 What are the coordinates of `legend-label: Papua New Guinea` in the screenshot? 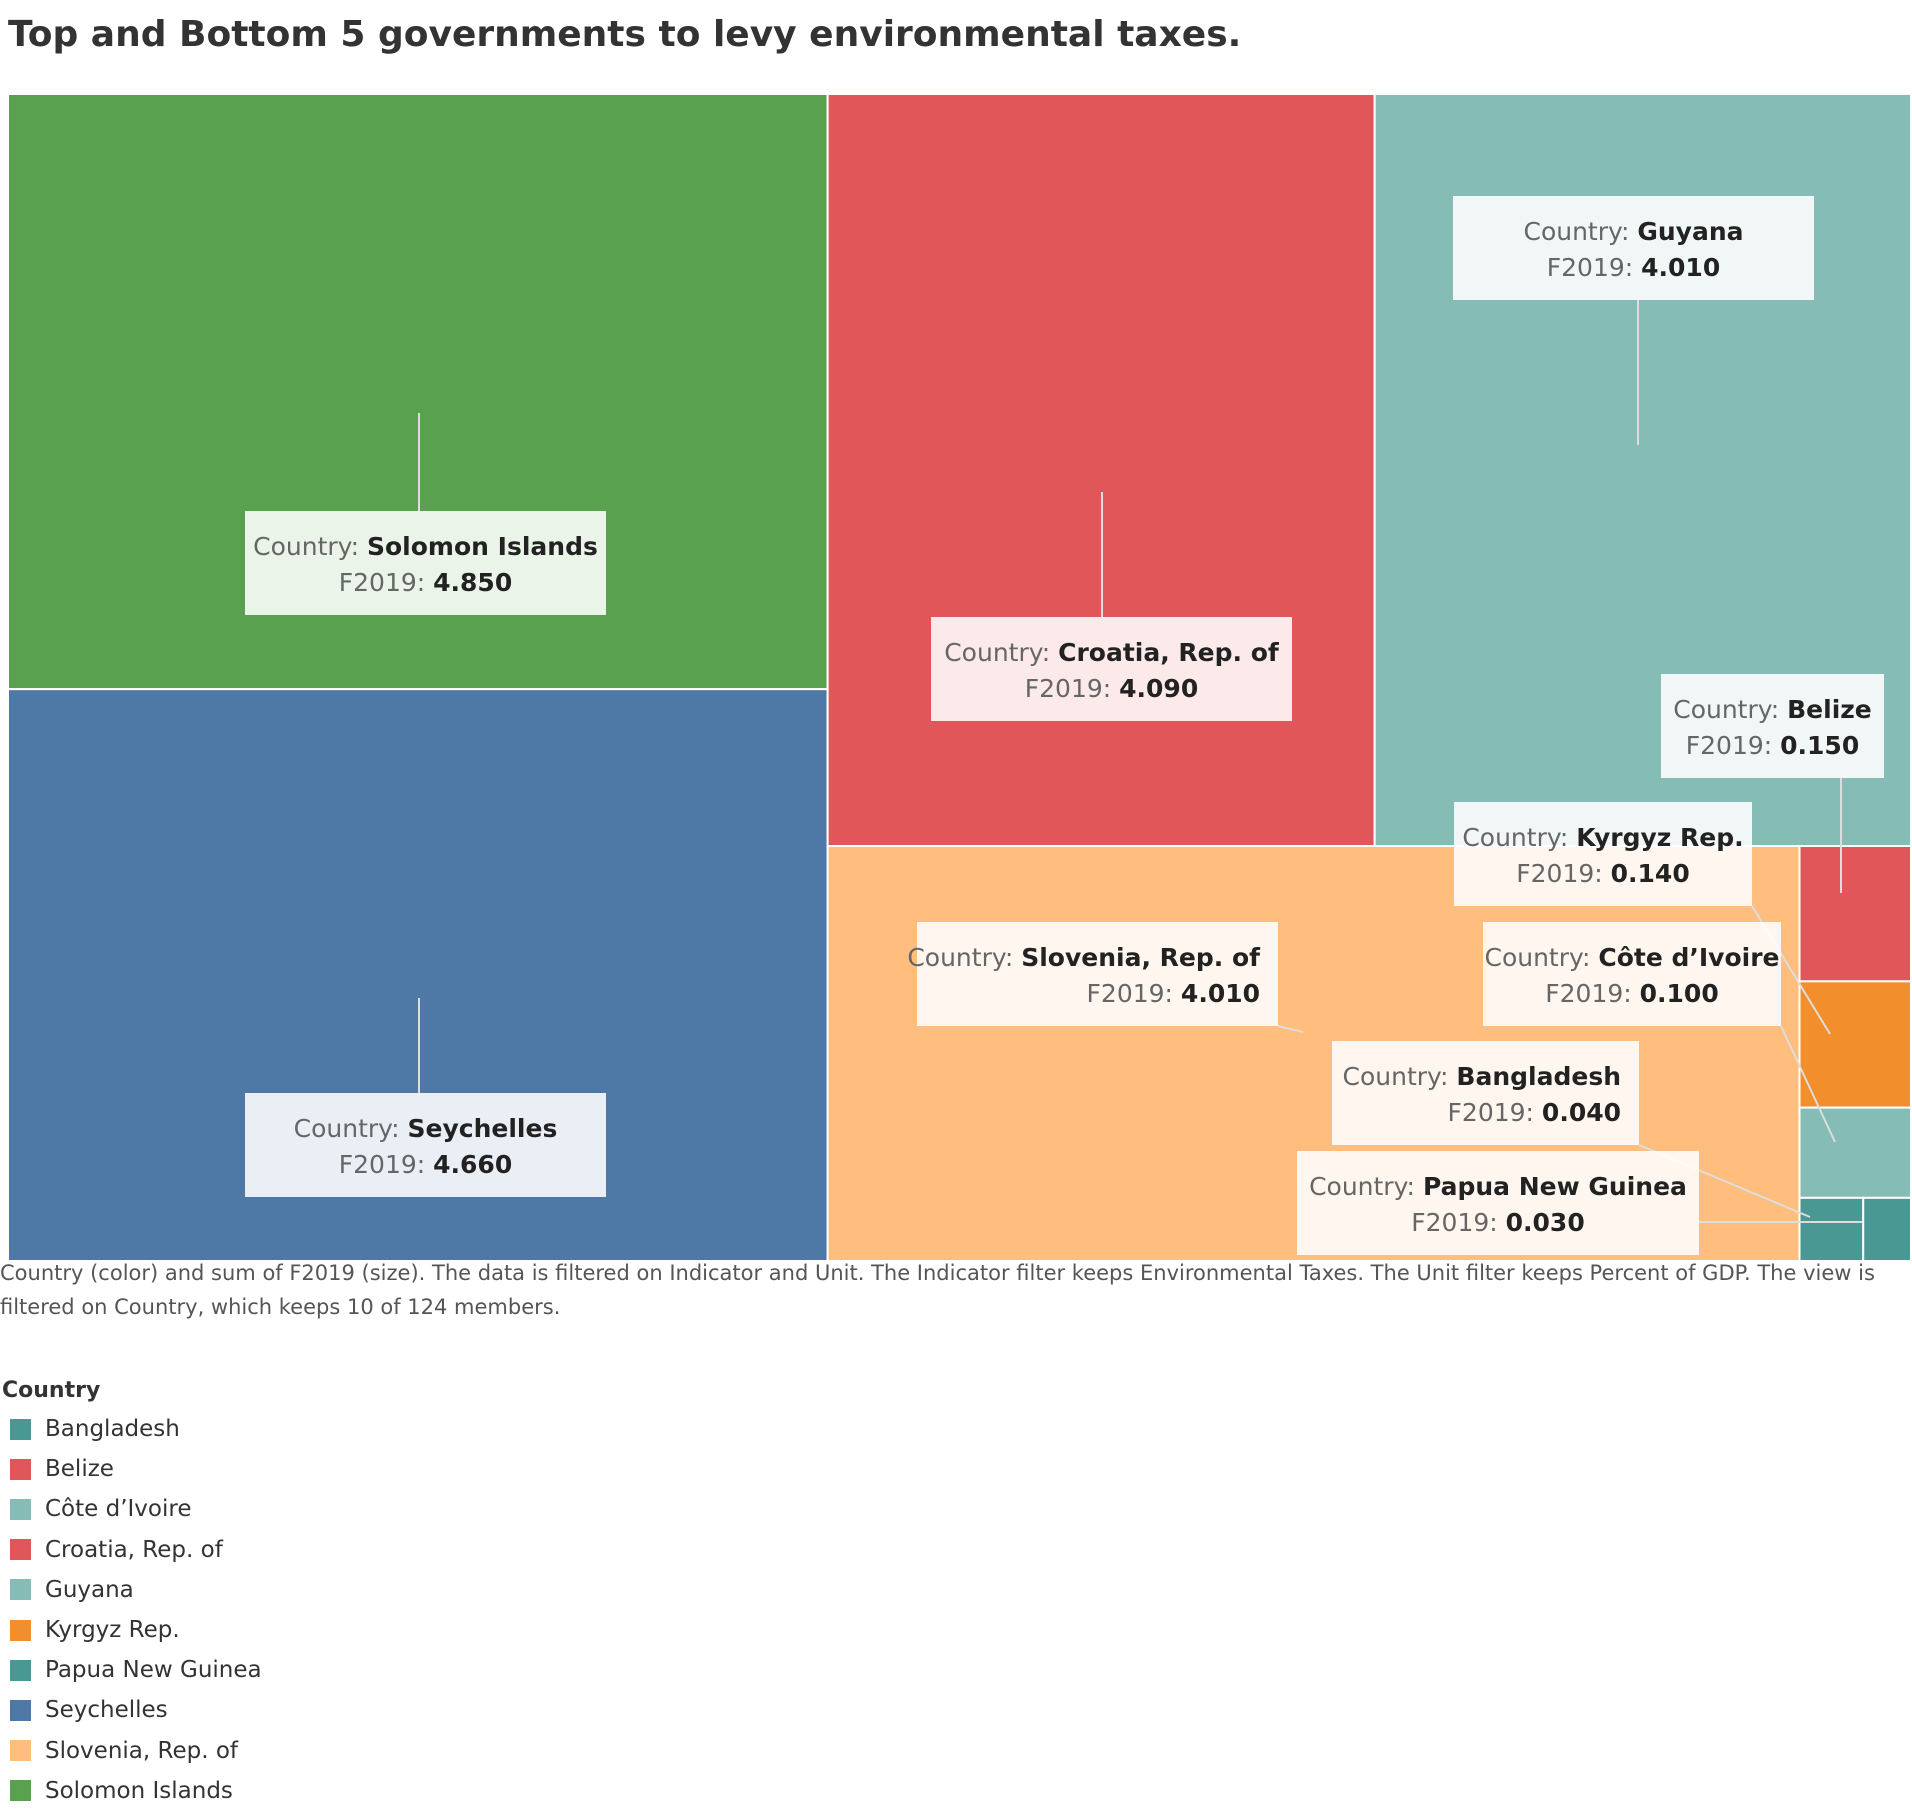 It's located at (153, 1670).